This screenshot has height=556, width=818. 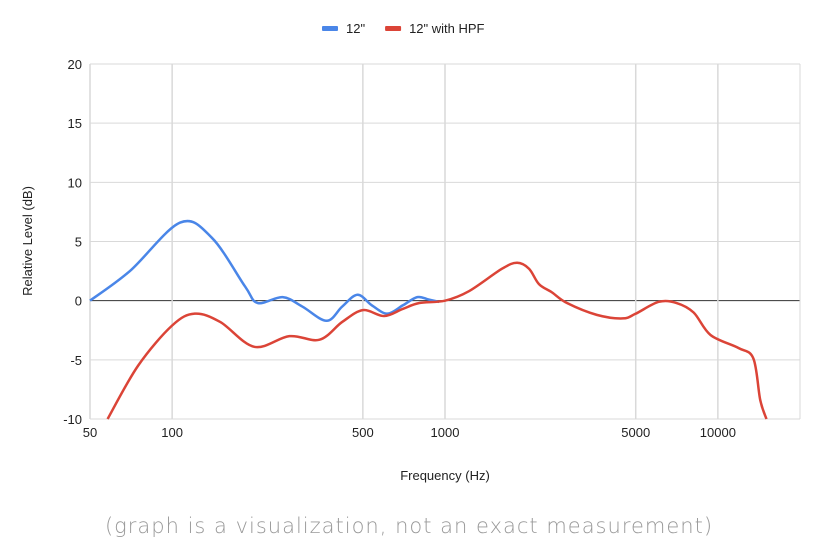 I want to click on x-tick-label: 50, so click(x=90, y=432).